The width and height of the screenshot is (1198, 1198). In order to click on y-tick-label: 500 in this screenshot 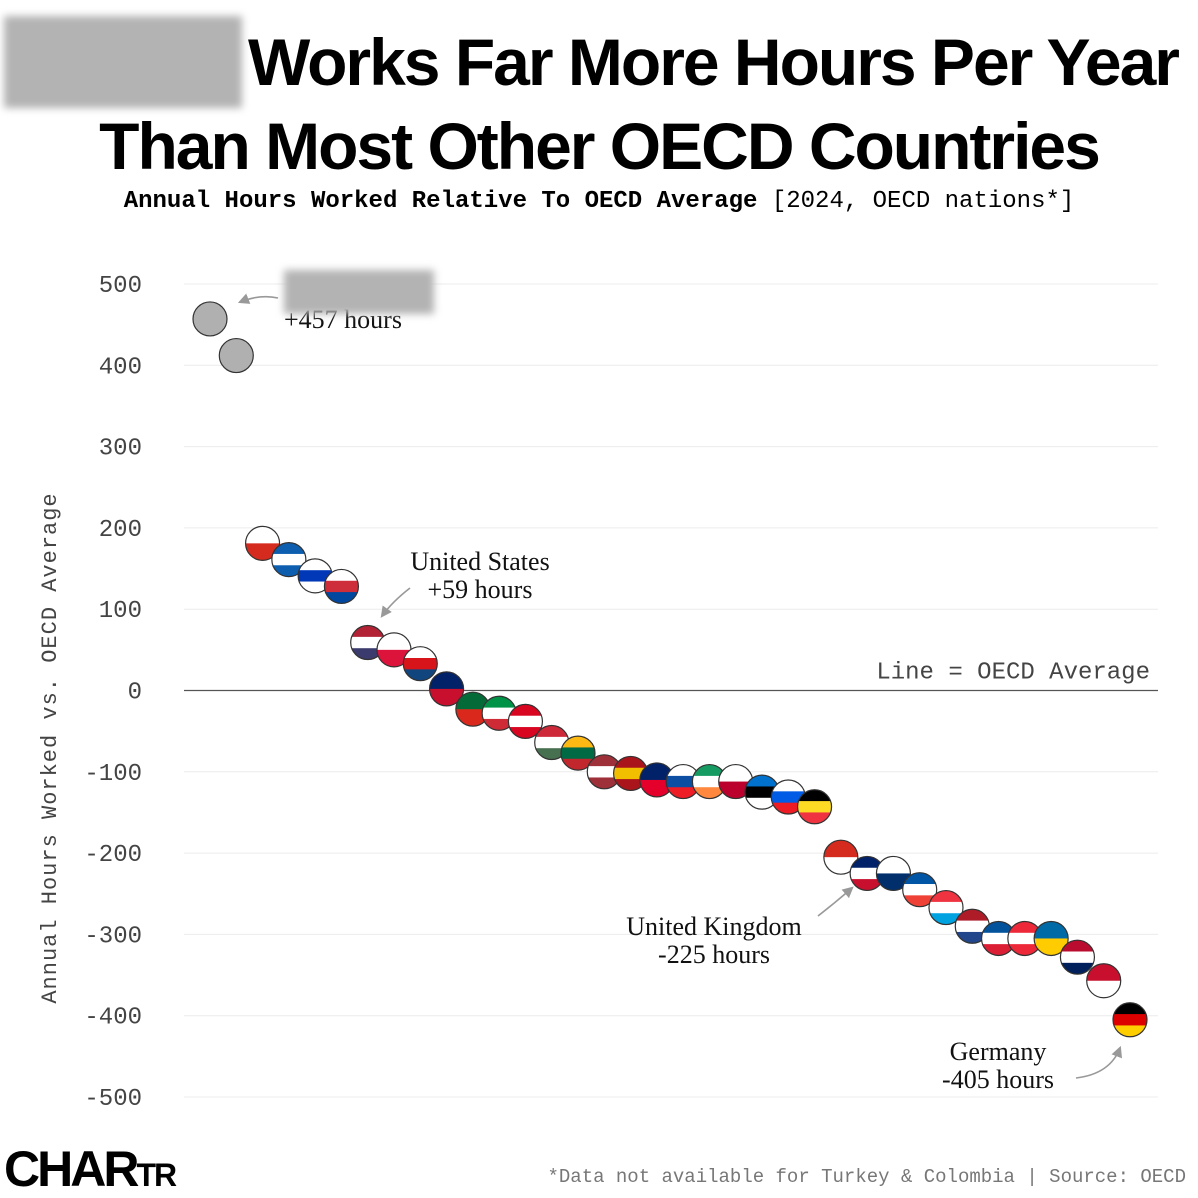, I will do `click(120, 286)`.